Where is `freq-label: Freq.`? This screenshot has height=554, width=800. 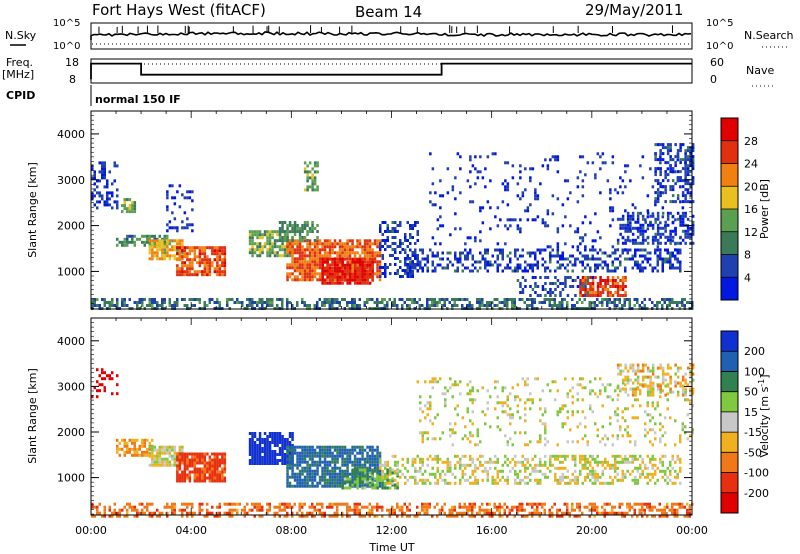 freq-label: Freq. is located at coordinates (19, 62).